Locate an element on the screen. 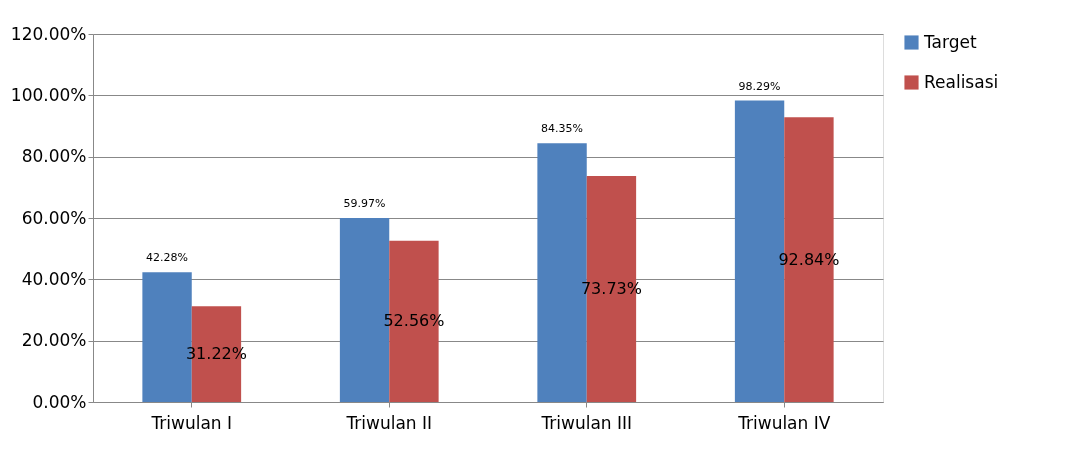  x-tick-label: Triwulan III is located at coordinates (586, 422).